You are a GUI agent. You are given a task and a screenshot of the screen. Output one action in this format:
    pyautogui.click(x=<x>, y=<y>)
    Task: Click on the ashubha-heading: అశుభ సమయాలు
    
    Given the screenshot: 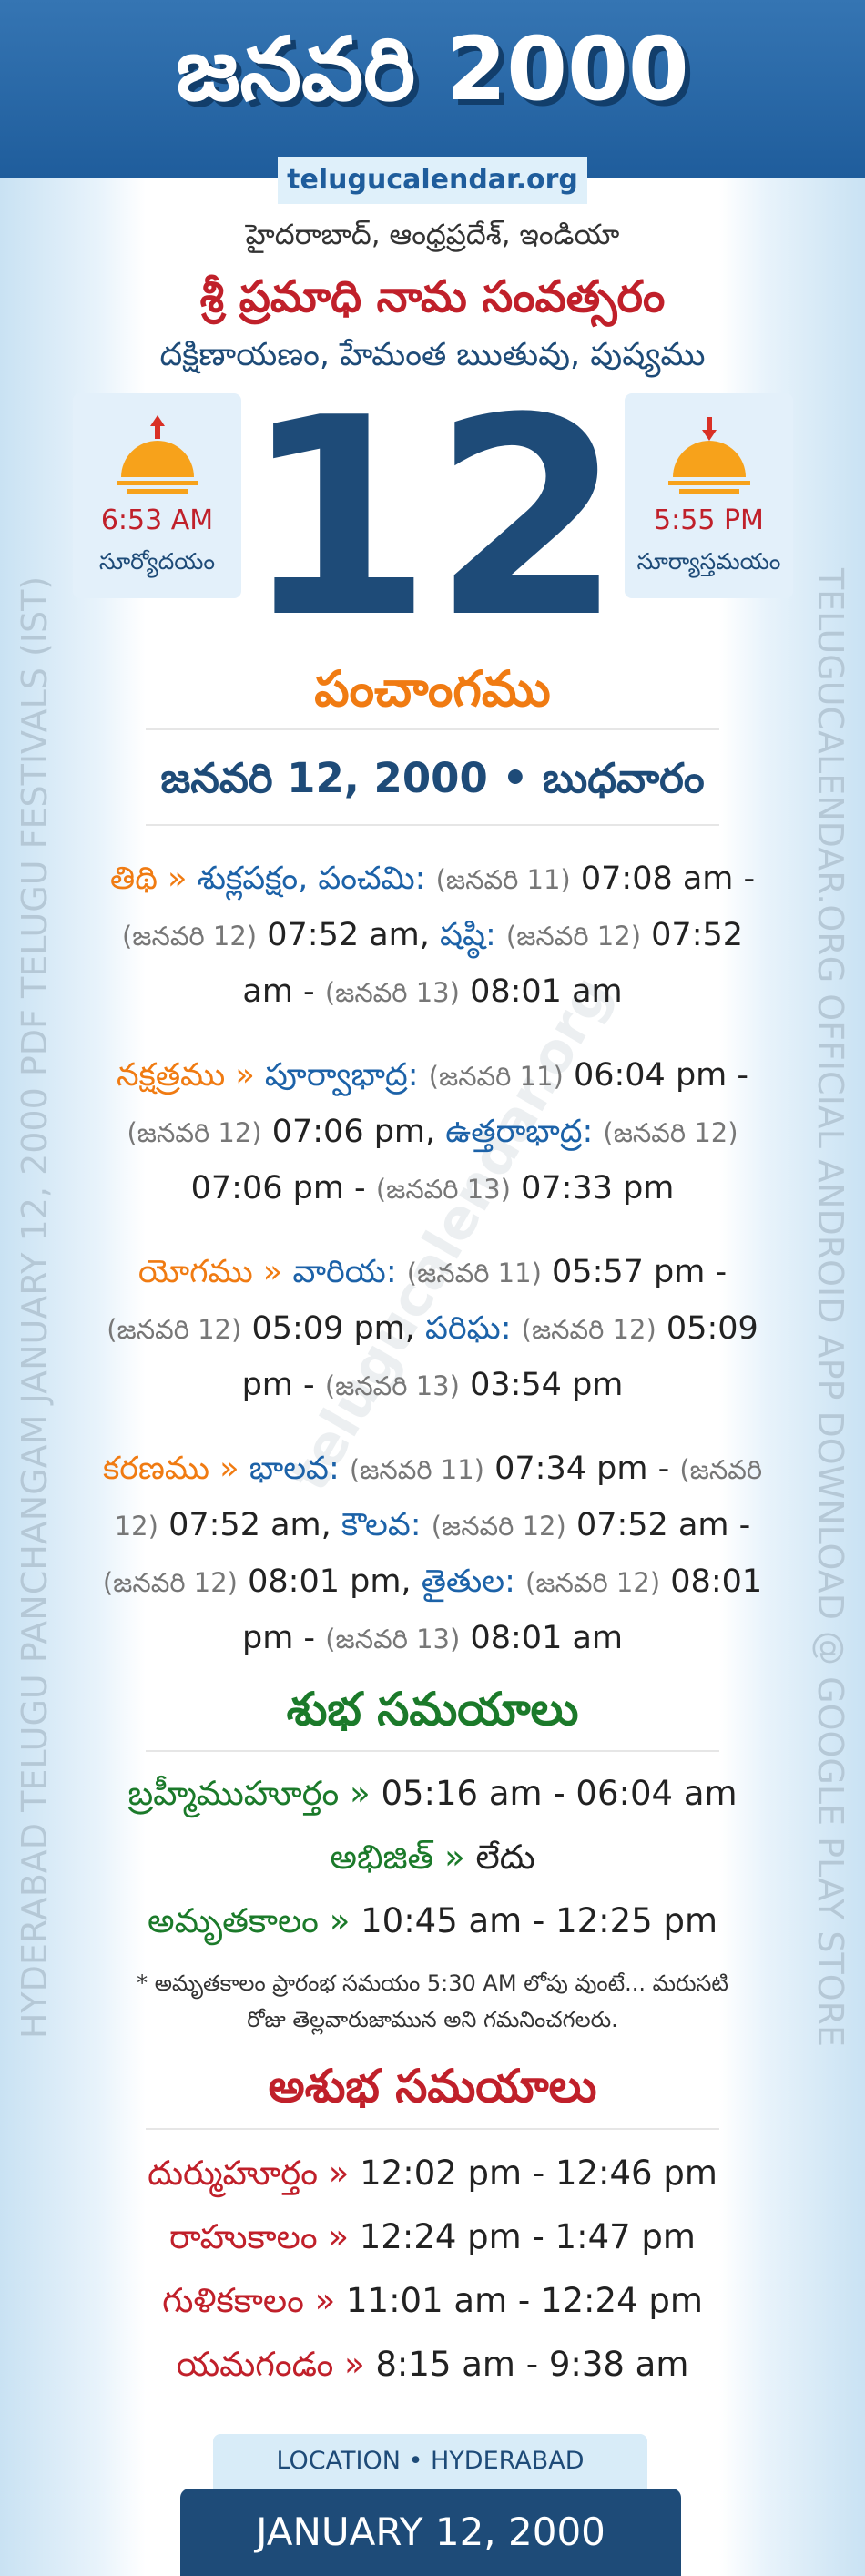 What is the action you would take?
    pyautogui.click(x=432, y=2086)
    